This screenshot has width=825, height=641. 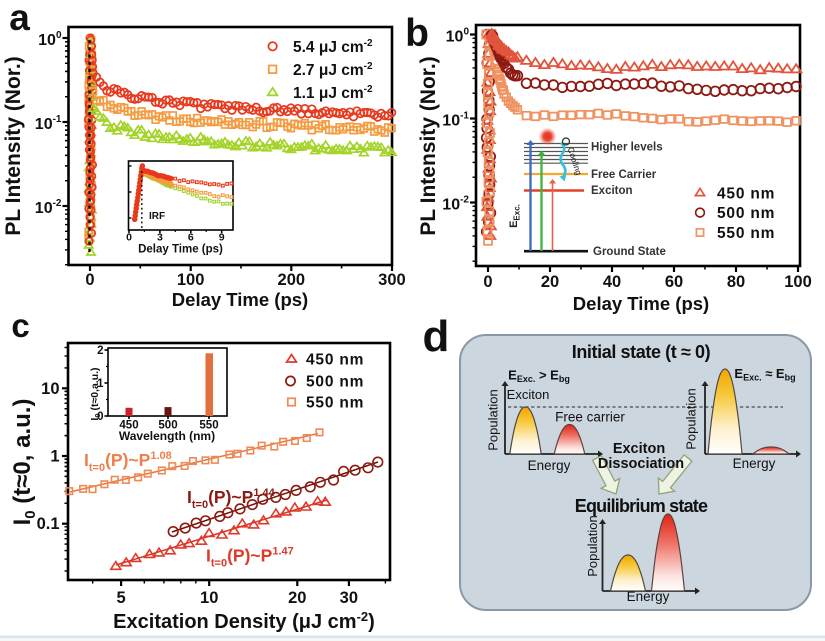 What do you see at coordinates (292, 280) in the screenshot?
I see `svg-text: 200` at bounding box center [292, 280].